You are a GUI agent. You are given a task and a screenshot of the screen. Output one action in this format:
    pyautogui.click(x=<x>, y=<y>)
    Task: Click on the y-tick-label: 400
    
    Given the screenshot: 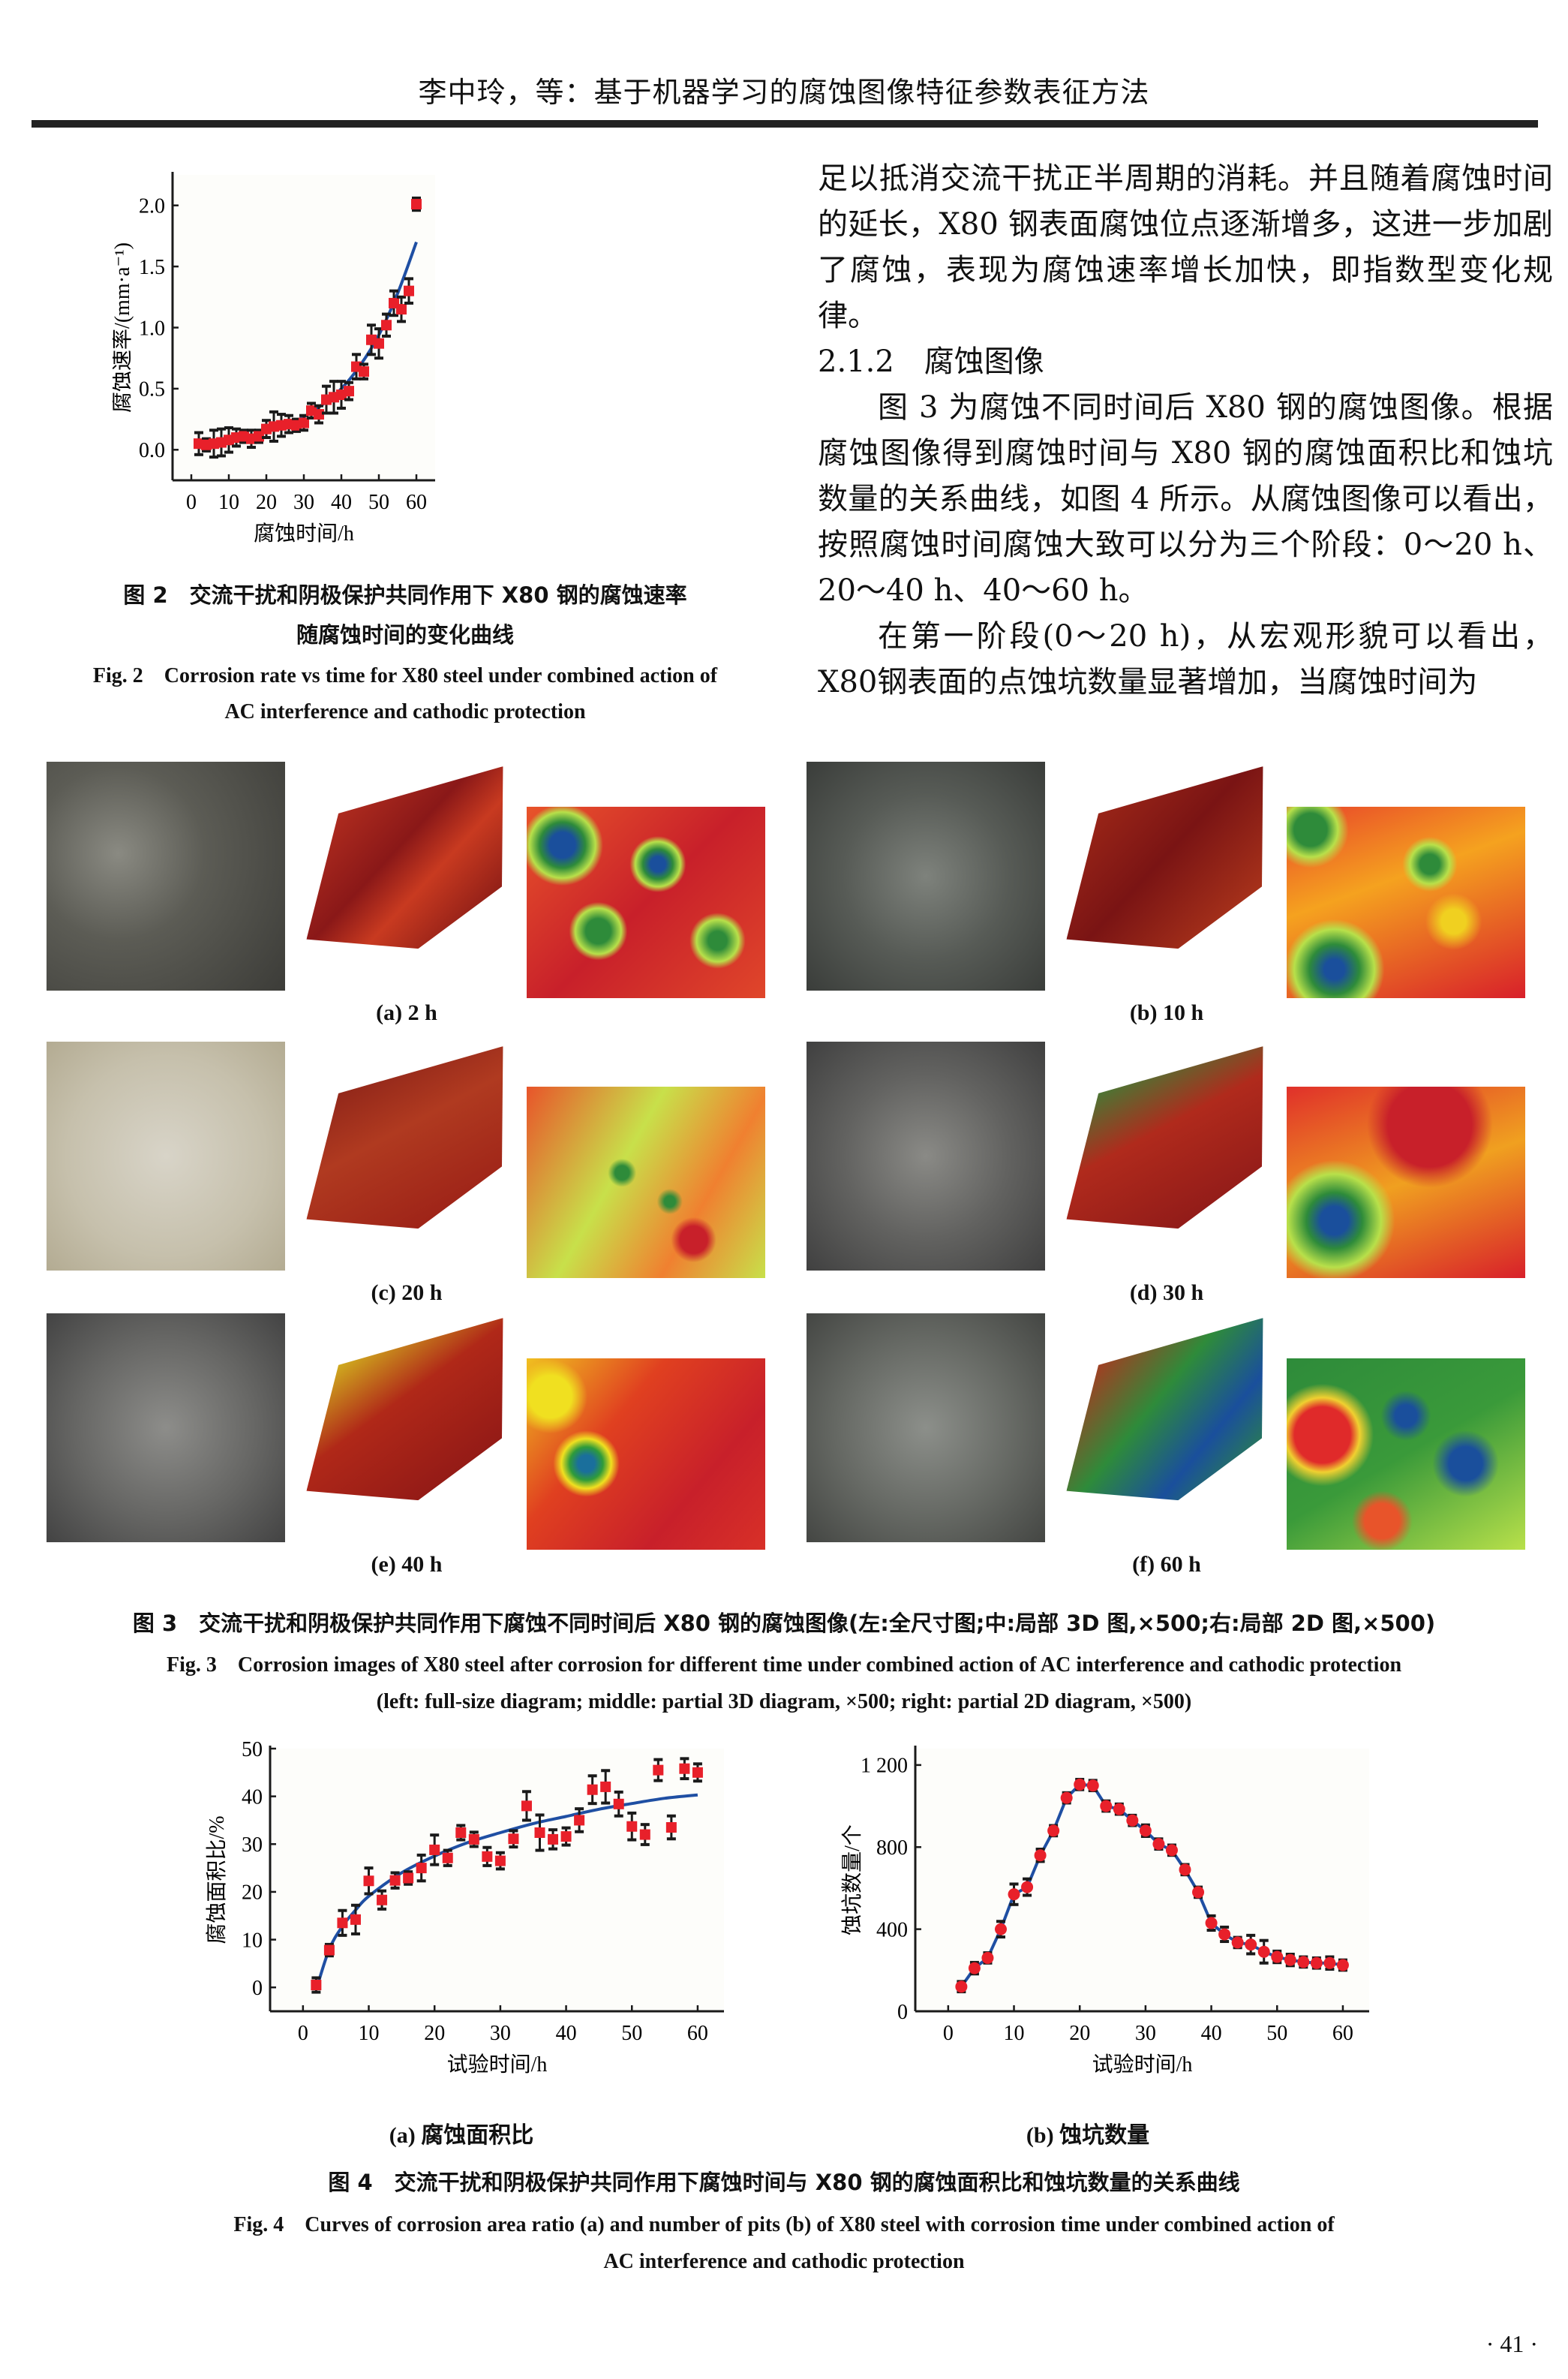 What is the action you would take?
    pyautogui.click(x=892, y=1929)
    